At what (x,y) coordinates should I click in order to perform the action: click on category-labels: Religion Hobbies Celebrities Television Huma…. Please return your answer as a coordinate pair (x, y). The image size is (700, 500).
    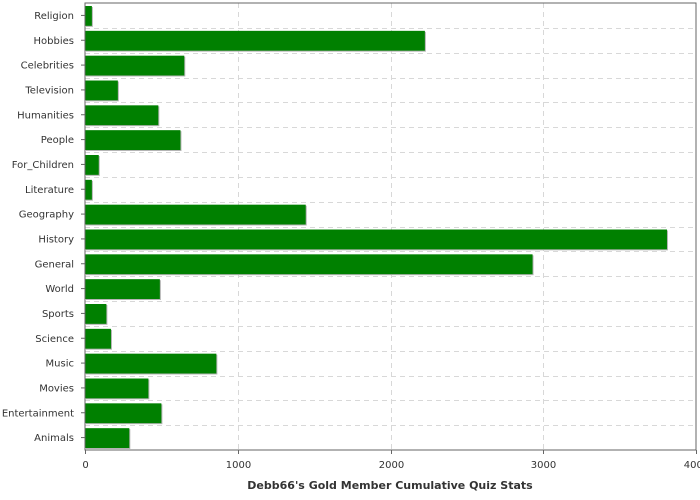
    Looking at the image, I should click on (38, 227).